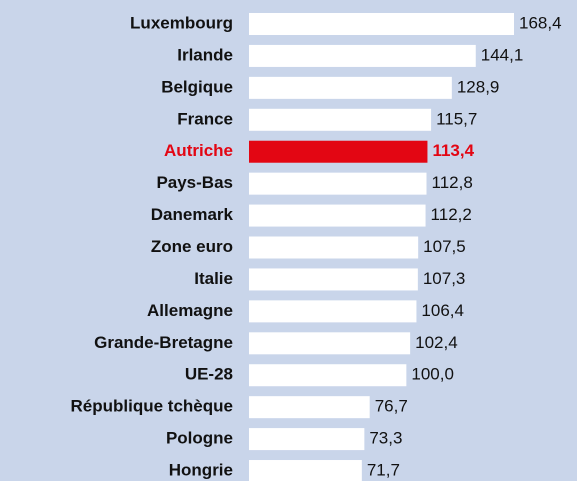 The width and height of the screenshot is (577, 481). I want to click on category-label: Belgique, so click(197, 86).